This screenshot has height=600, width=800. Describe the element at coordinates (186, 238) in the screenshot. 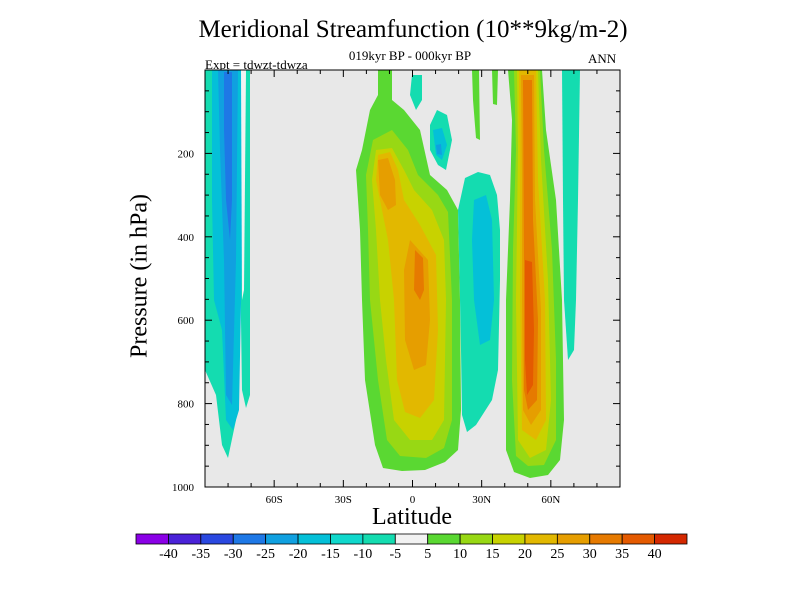

I see `y-tick-label: 400` at that location.